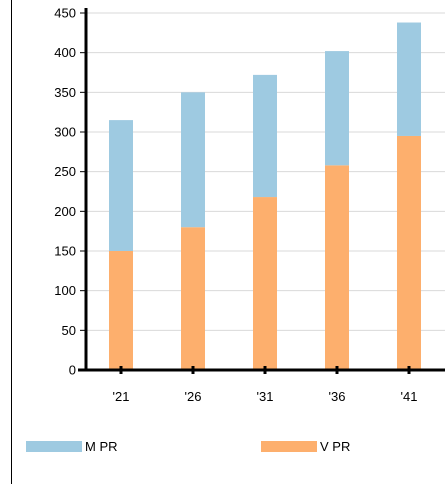 The height and width of the screenshot is (484, 445). I want to click on legend-label-m-pr: M PR, so click(101, 446).